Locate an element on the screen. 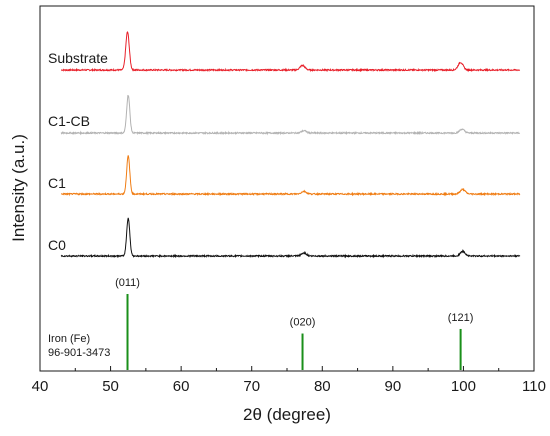 The height and width of the screenshot is (436, 550). x-tick-label-60: 60 is located at coordinates (181, 386).